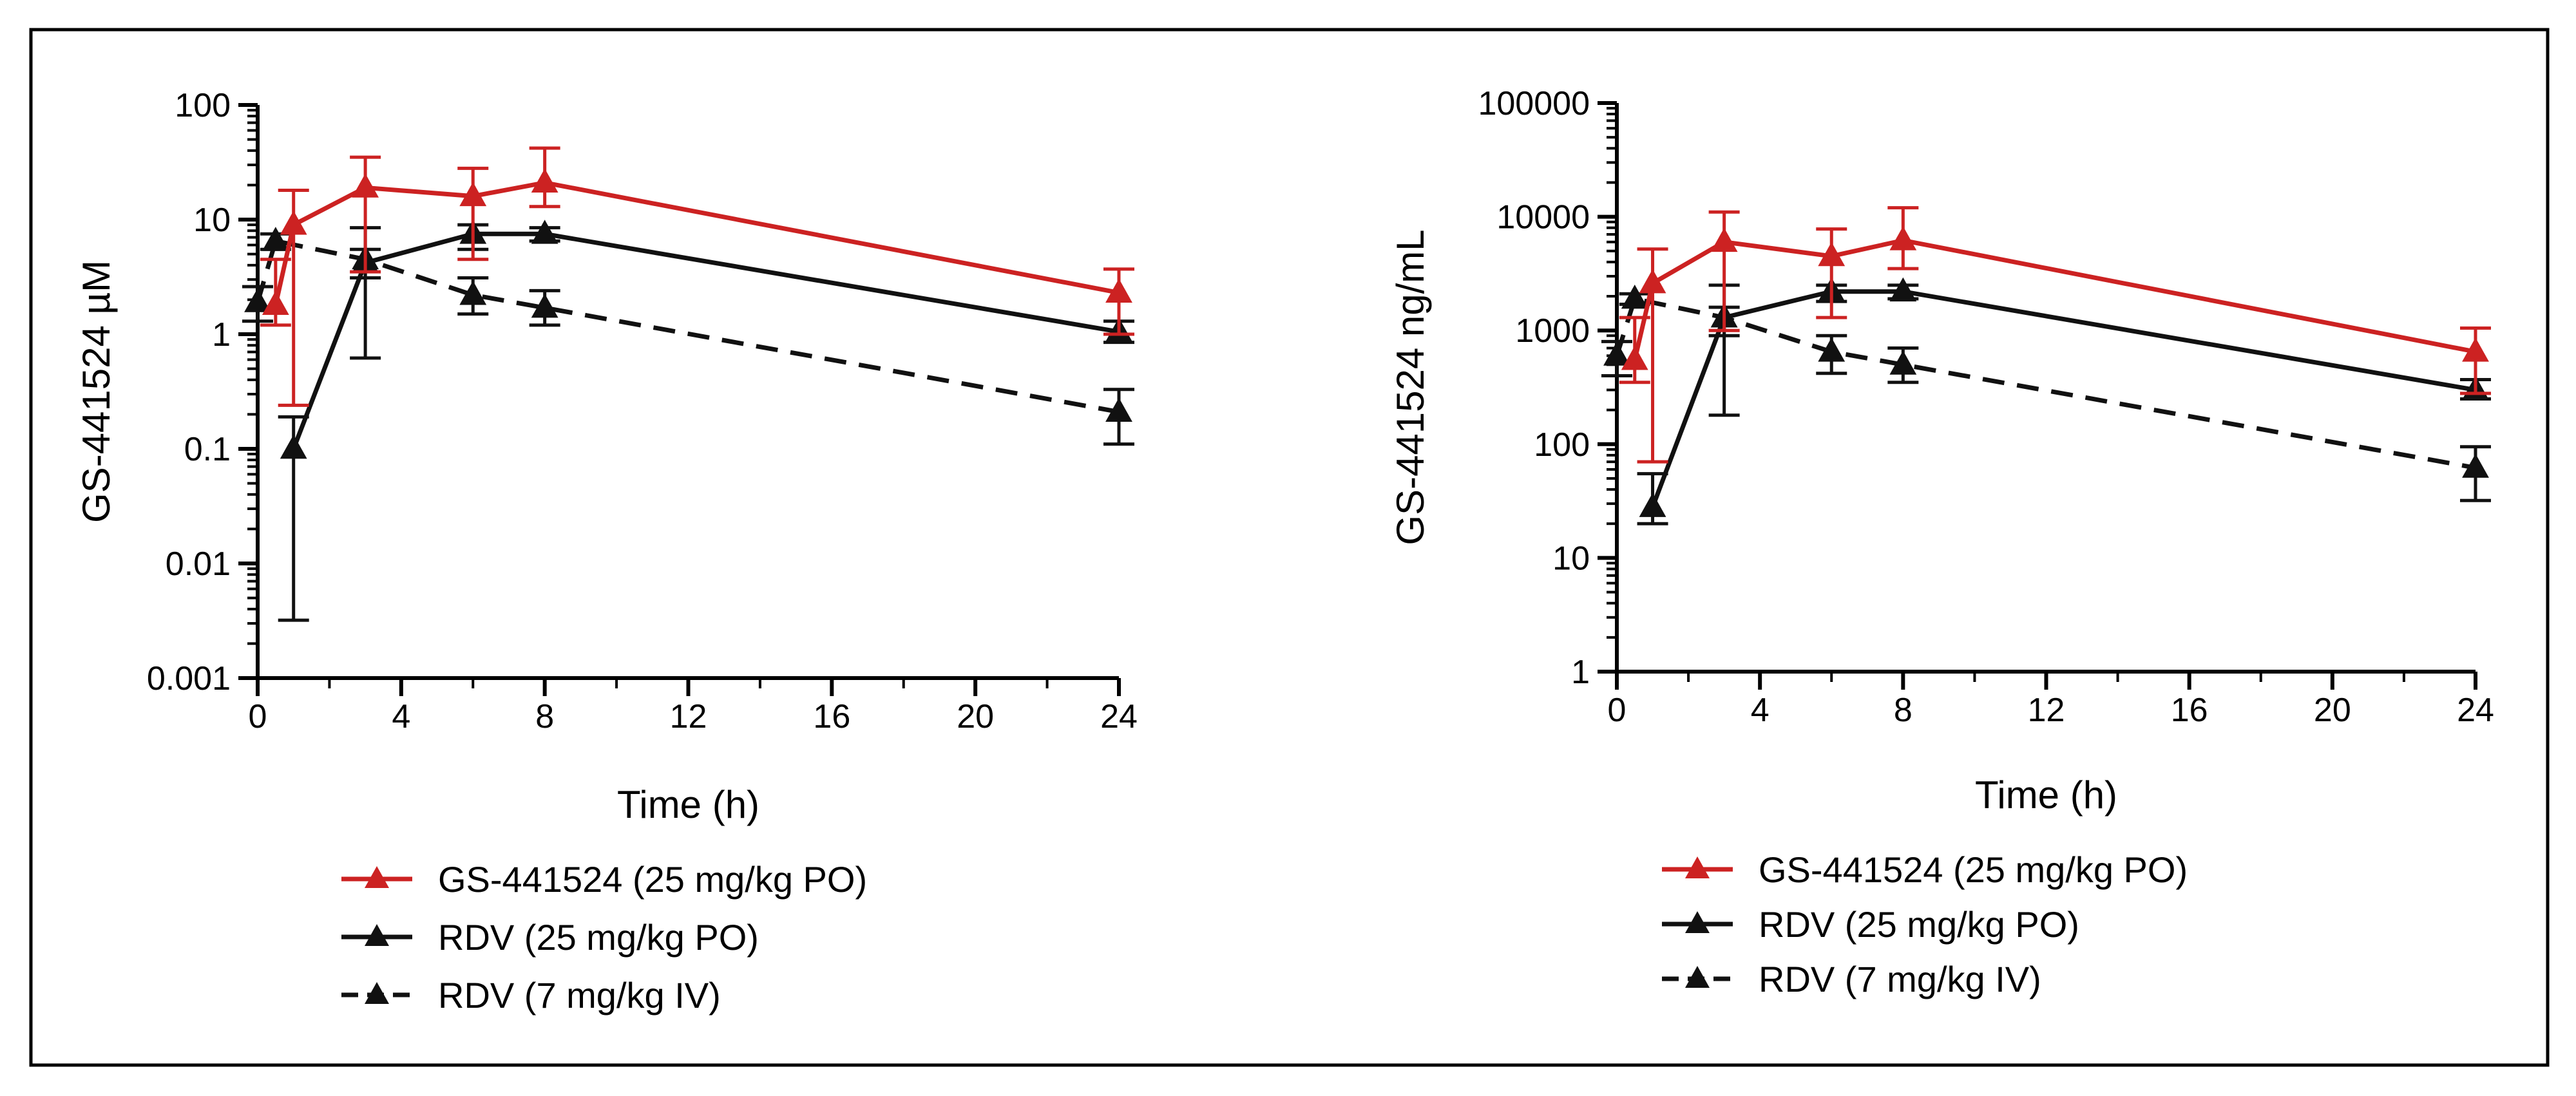  Describe the element at coordinates (198, 564) in the screenshot. I see `y-tick-label: 0.01` at that location.